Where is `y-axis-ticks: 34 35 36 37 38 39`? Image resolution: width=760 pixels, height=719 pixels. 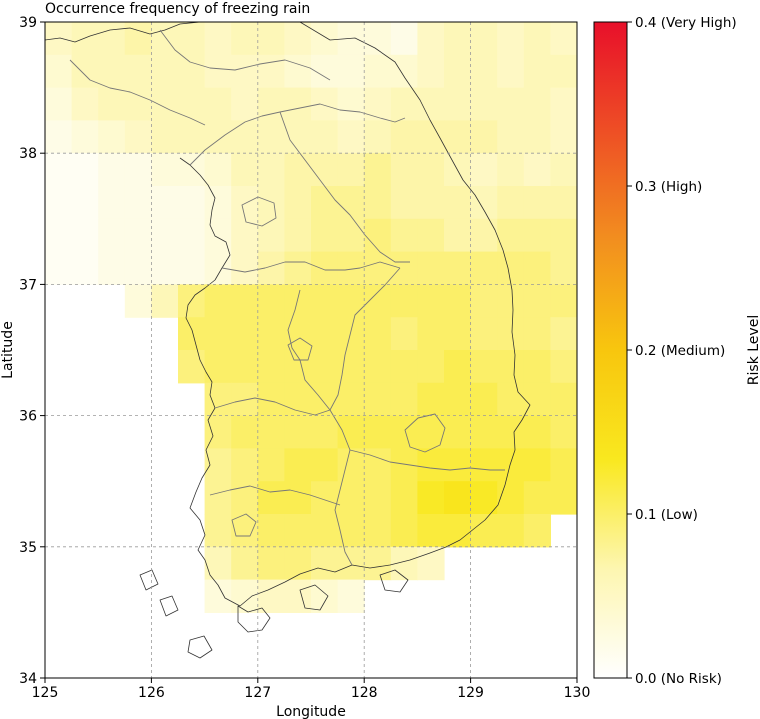
y-axis-ticks: 34 35 36 37 38 39 is located at coordinates (32, 351).